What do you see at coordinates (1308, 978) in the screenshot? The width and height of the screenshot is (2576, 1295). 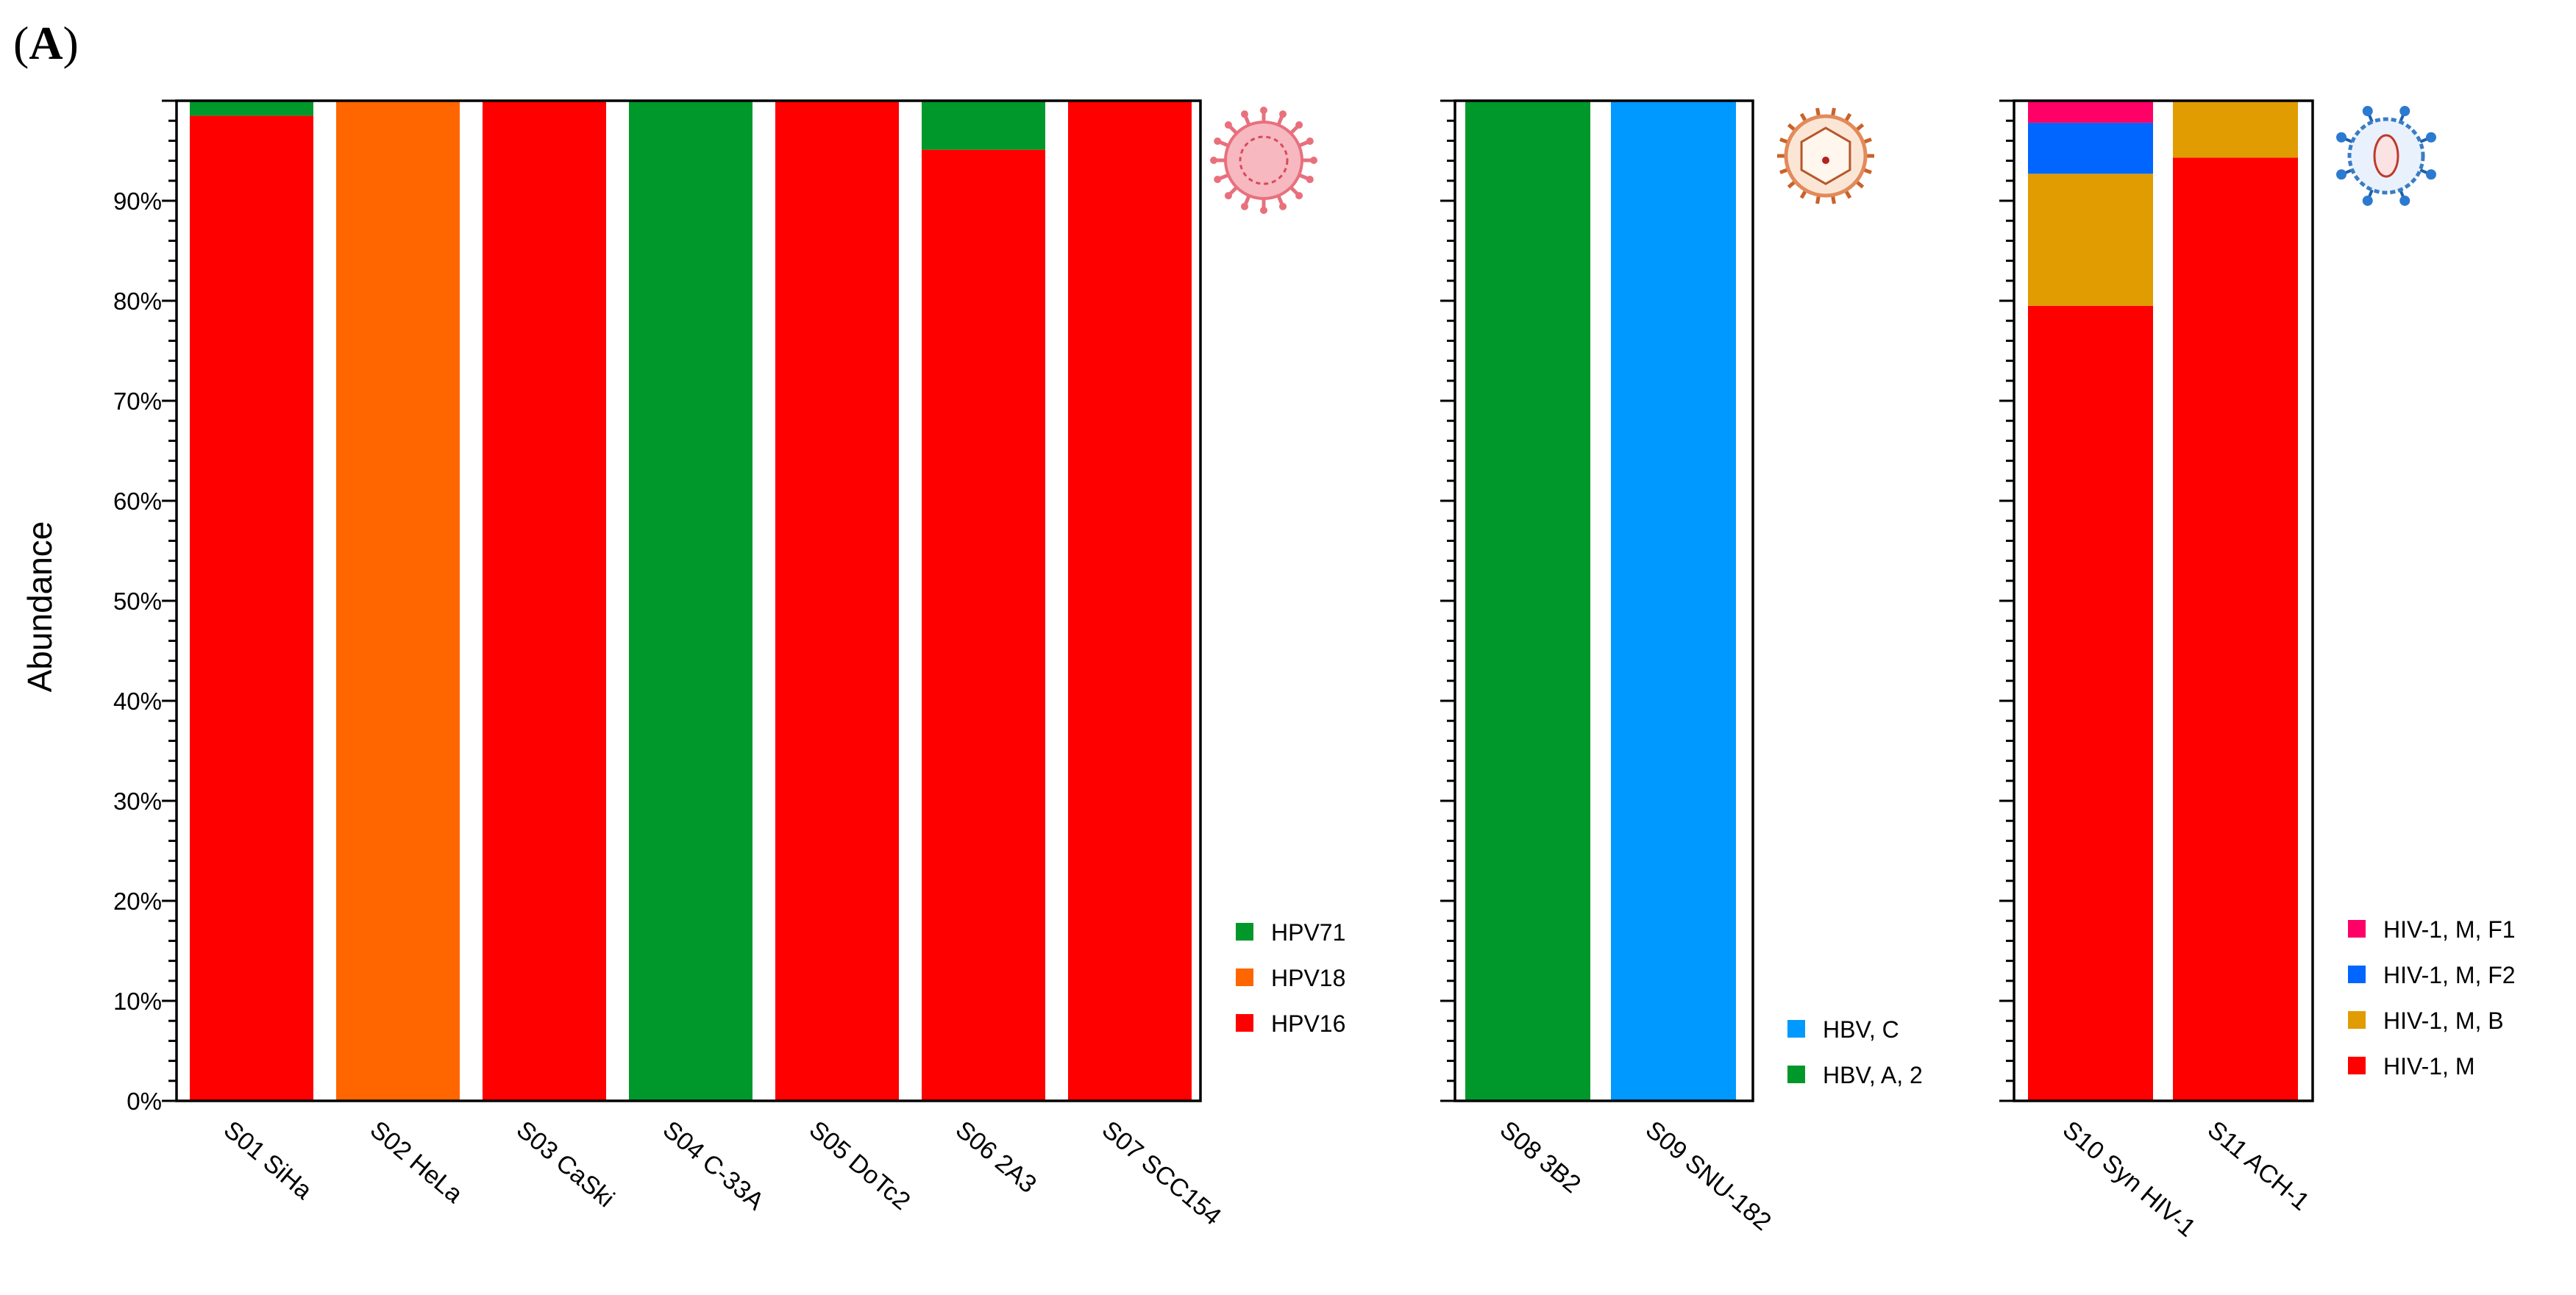 I see `legend-label: HPV18` at bounding box center [1308, 978].